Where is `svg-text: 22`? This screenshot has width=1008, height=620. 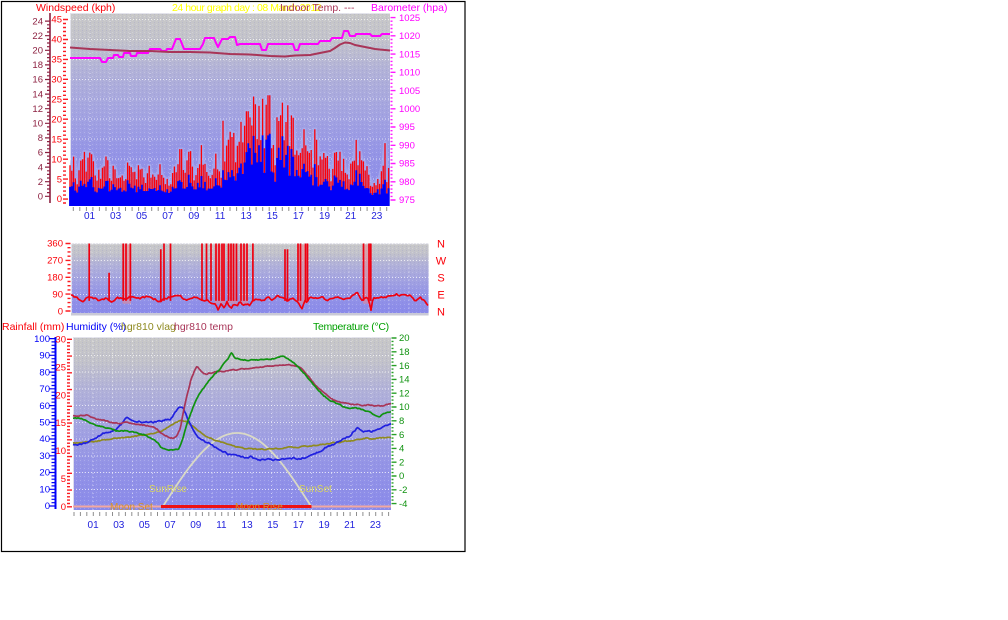 svg-text: 22 is located at coordinates (37, 36).